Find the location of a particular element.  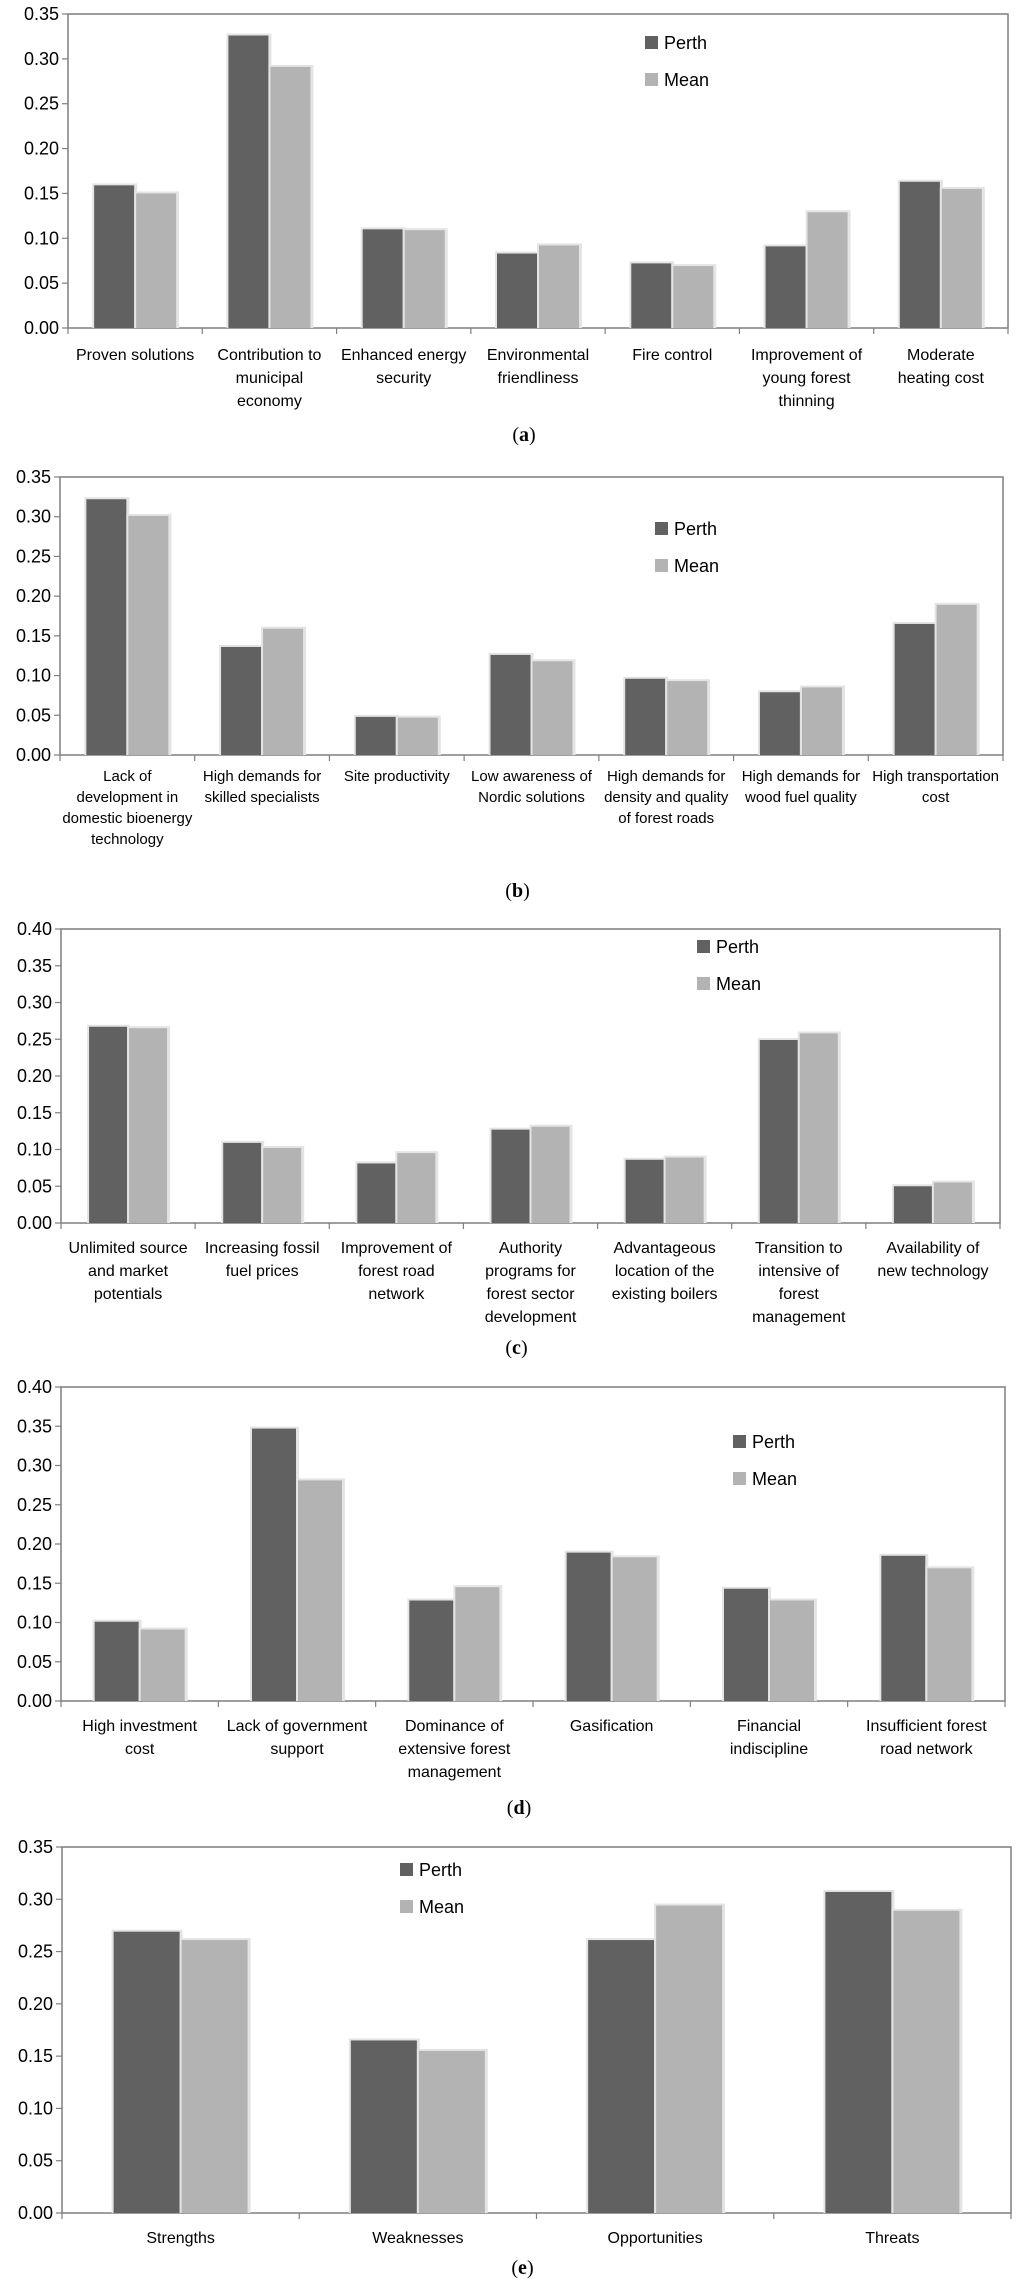

plot-frame is located at coordinates (533, 1544).